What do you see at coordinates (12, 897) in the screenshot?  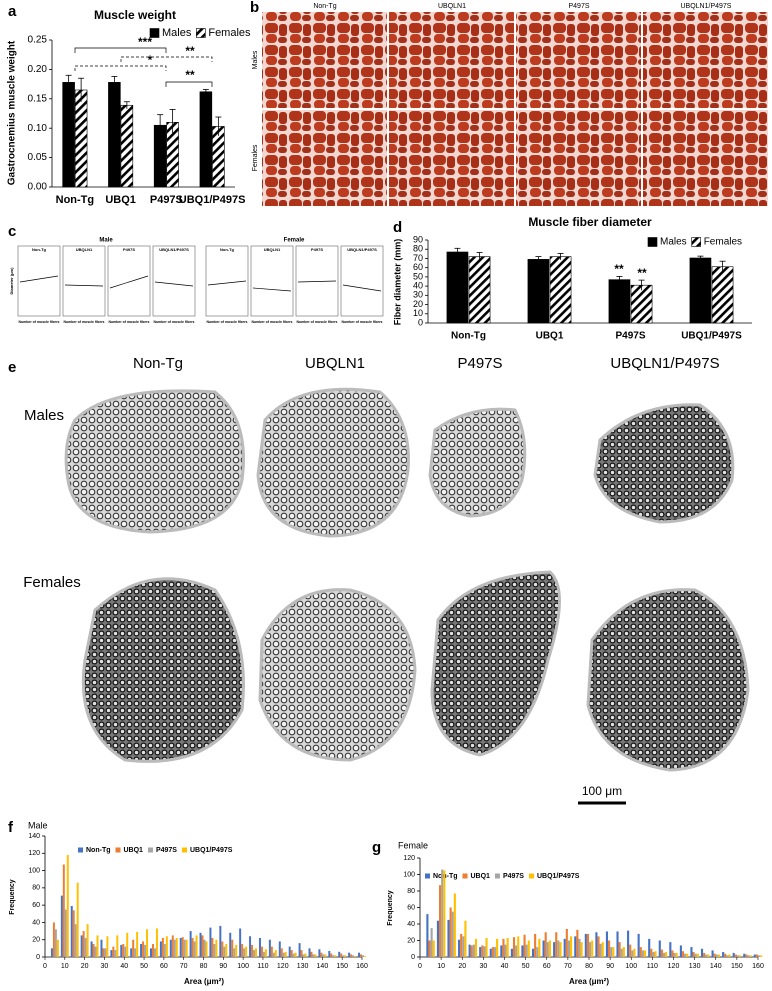 I see `y-axis-label: Frequency` at bounding box center [12, 897].